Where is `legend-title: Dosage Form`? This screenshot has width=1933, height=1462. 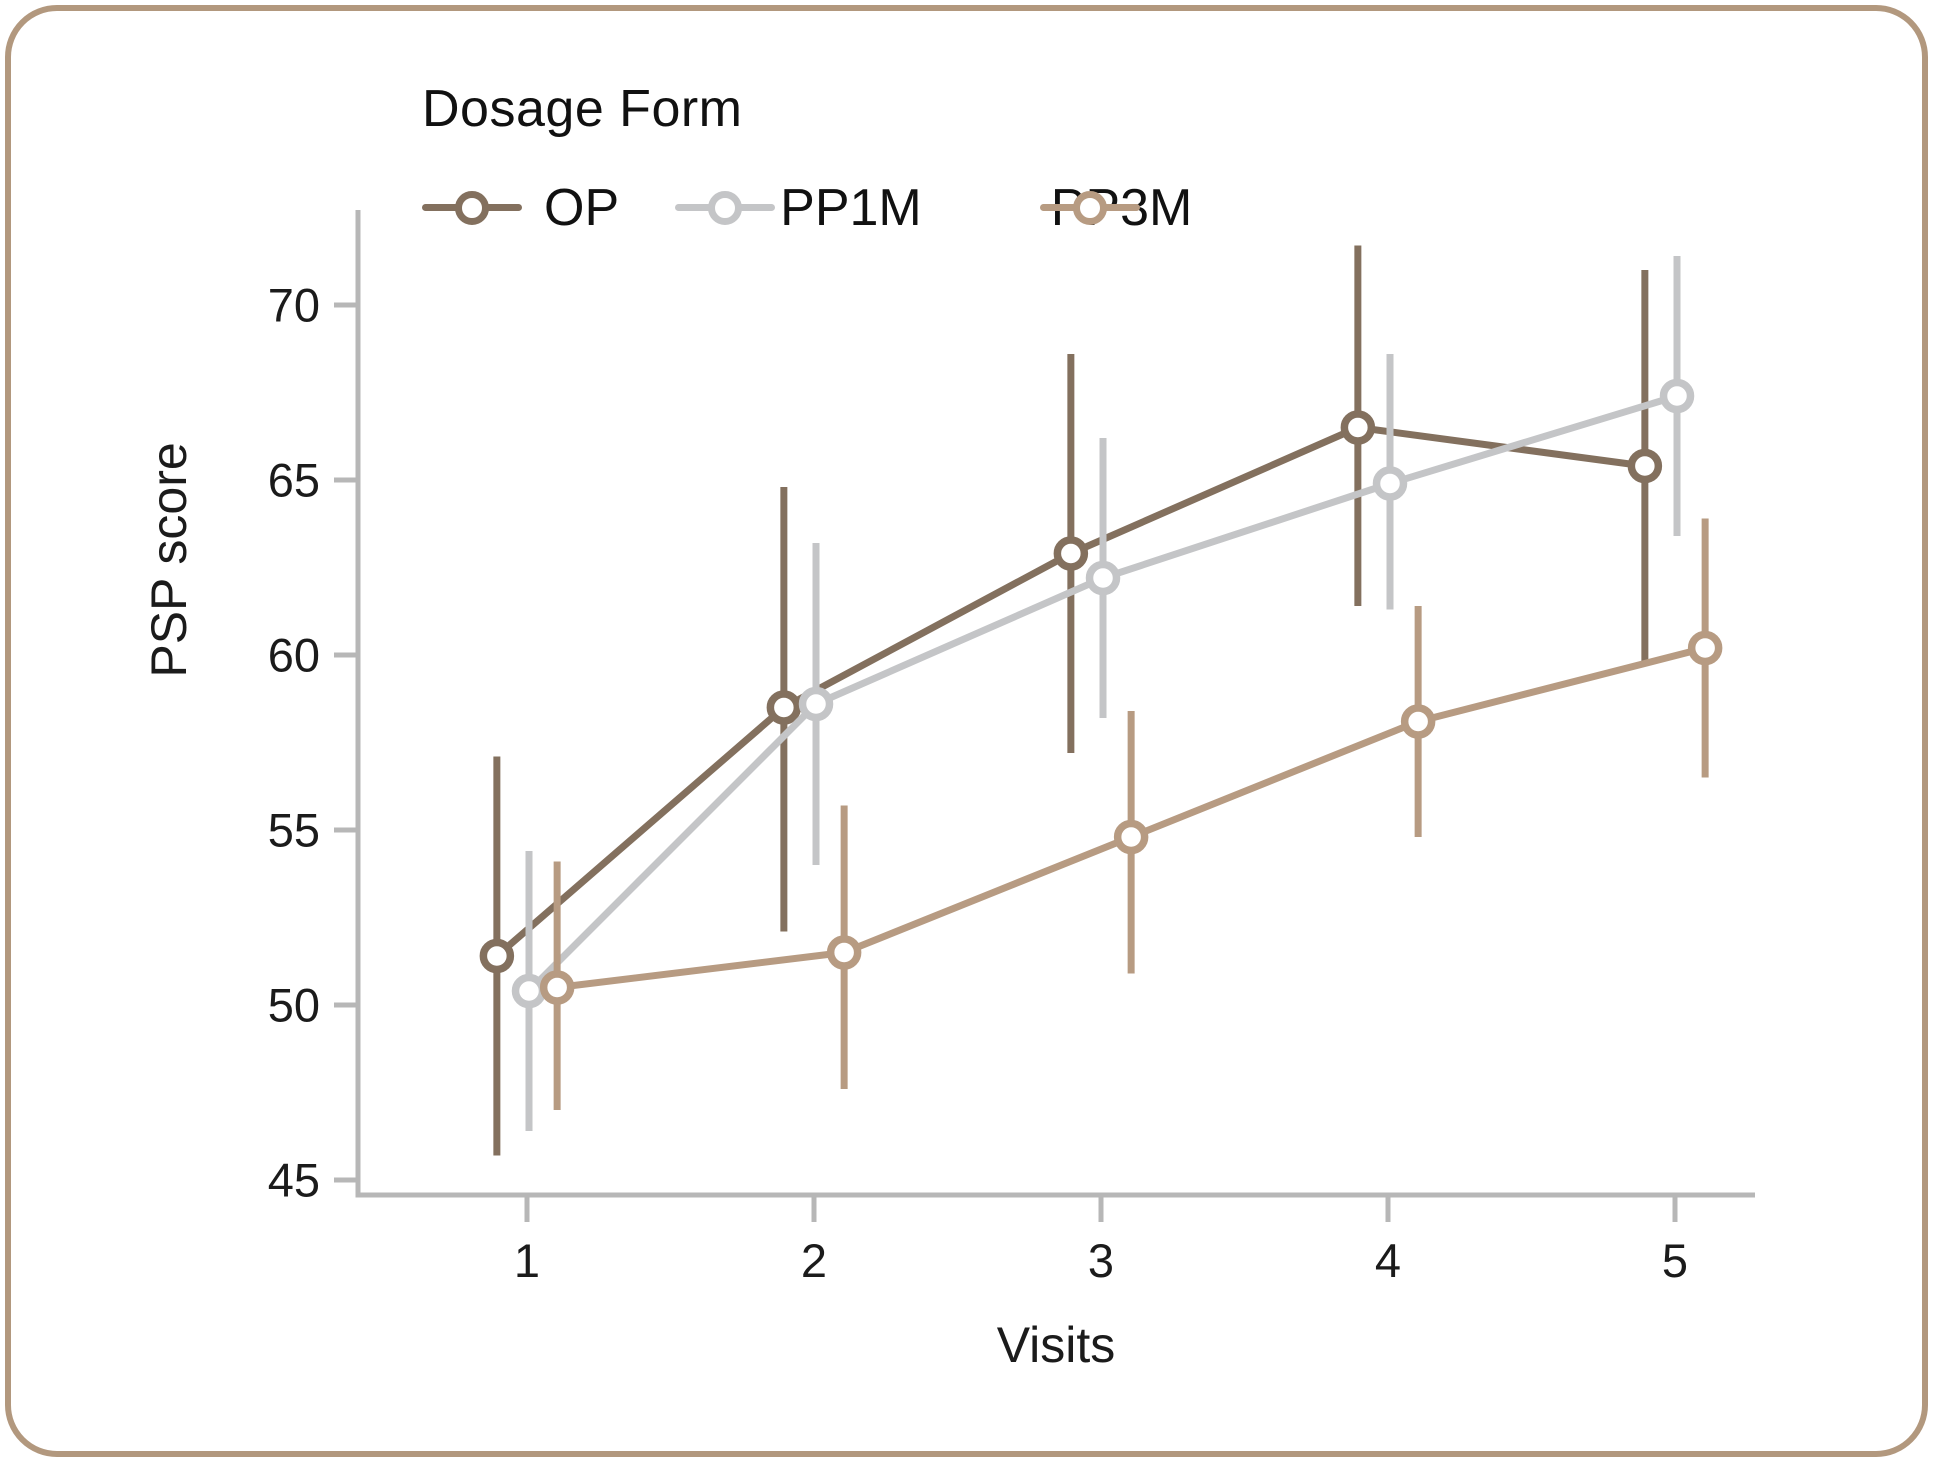
legend-title: Dosage Form is located at coordinates (582, 109).